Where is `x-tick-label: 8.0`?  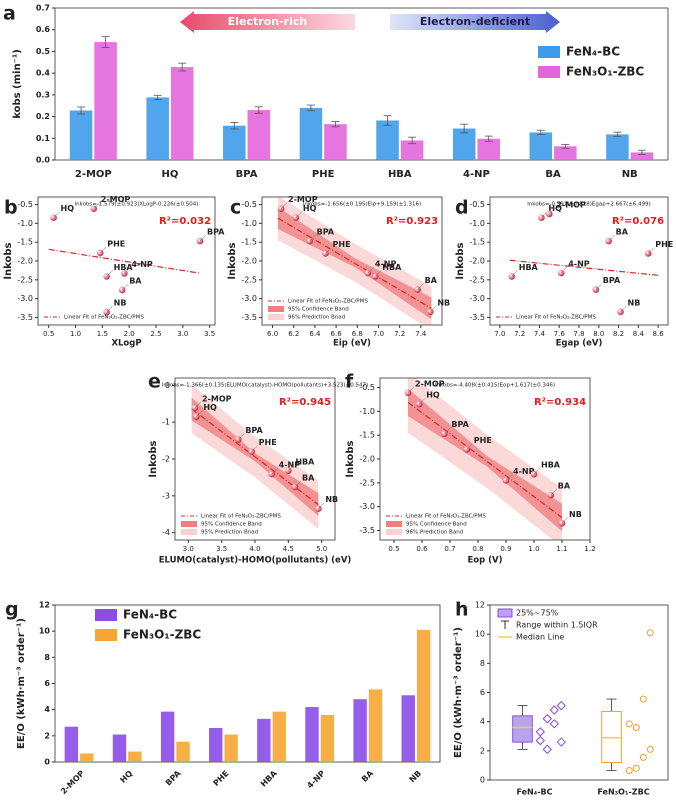
x-tick-label: 8.0 is located at coordinates (598, 334).